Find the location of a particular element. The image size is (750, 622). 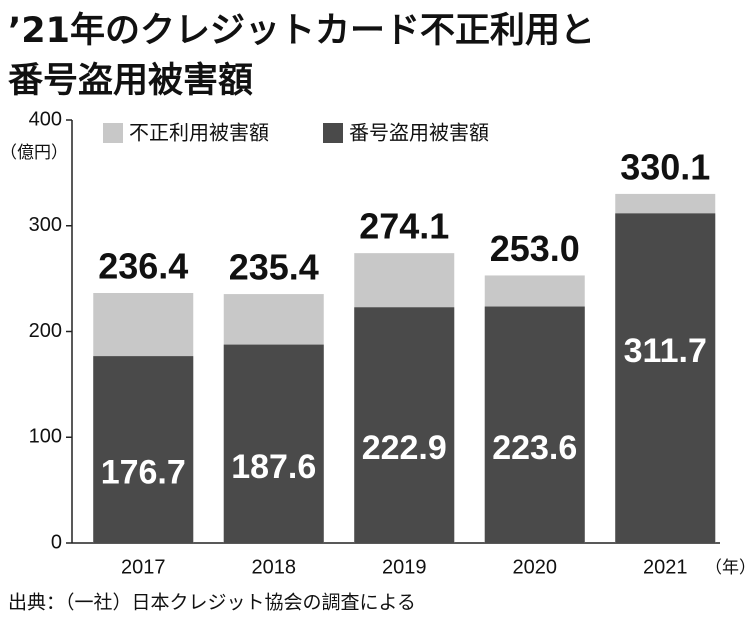

x-tick-label: 2017 is located at coordinates (143, 567).